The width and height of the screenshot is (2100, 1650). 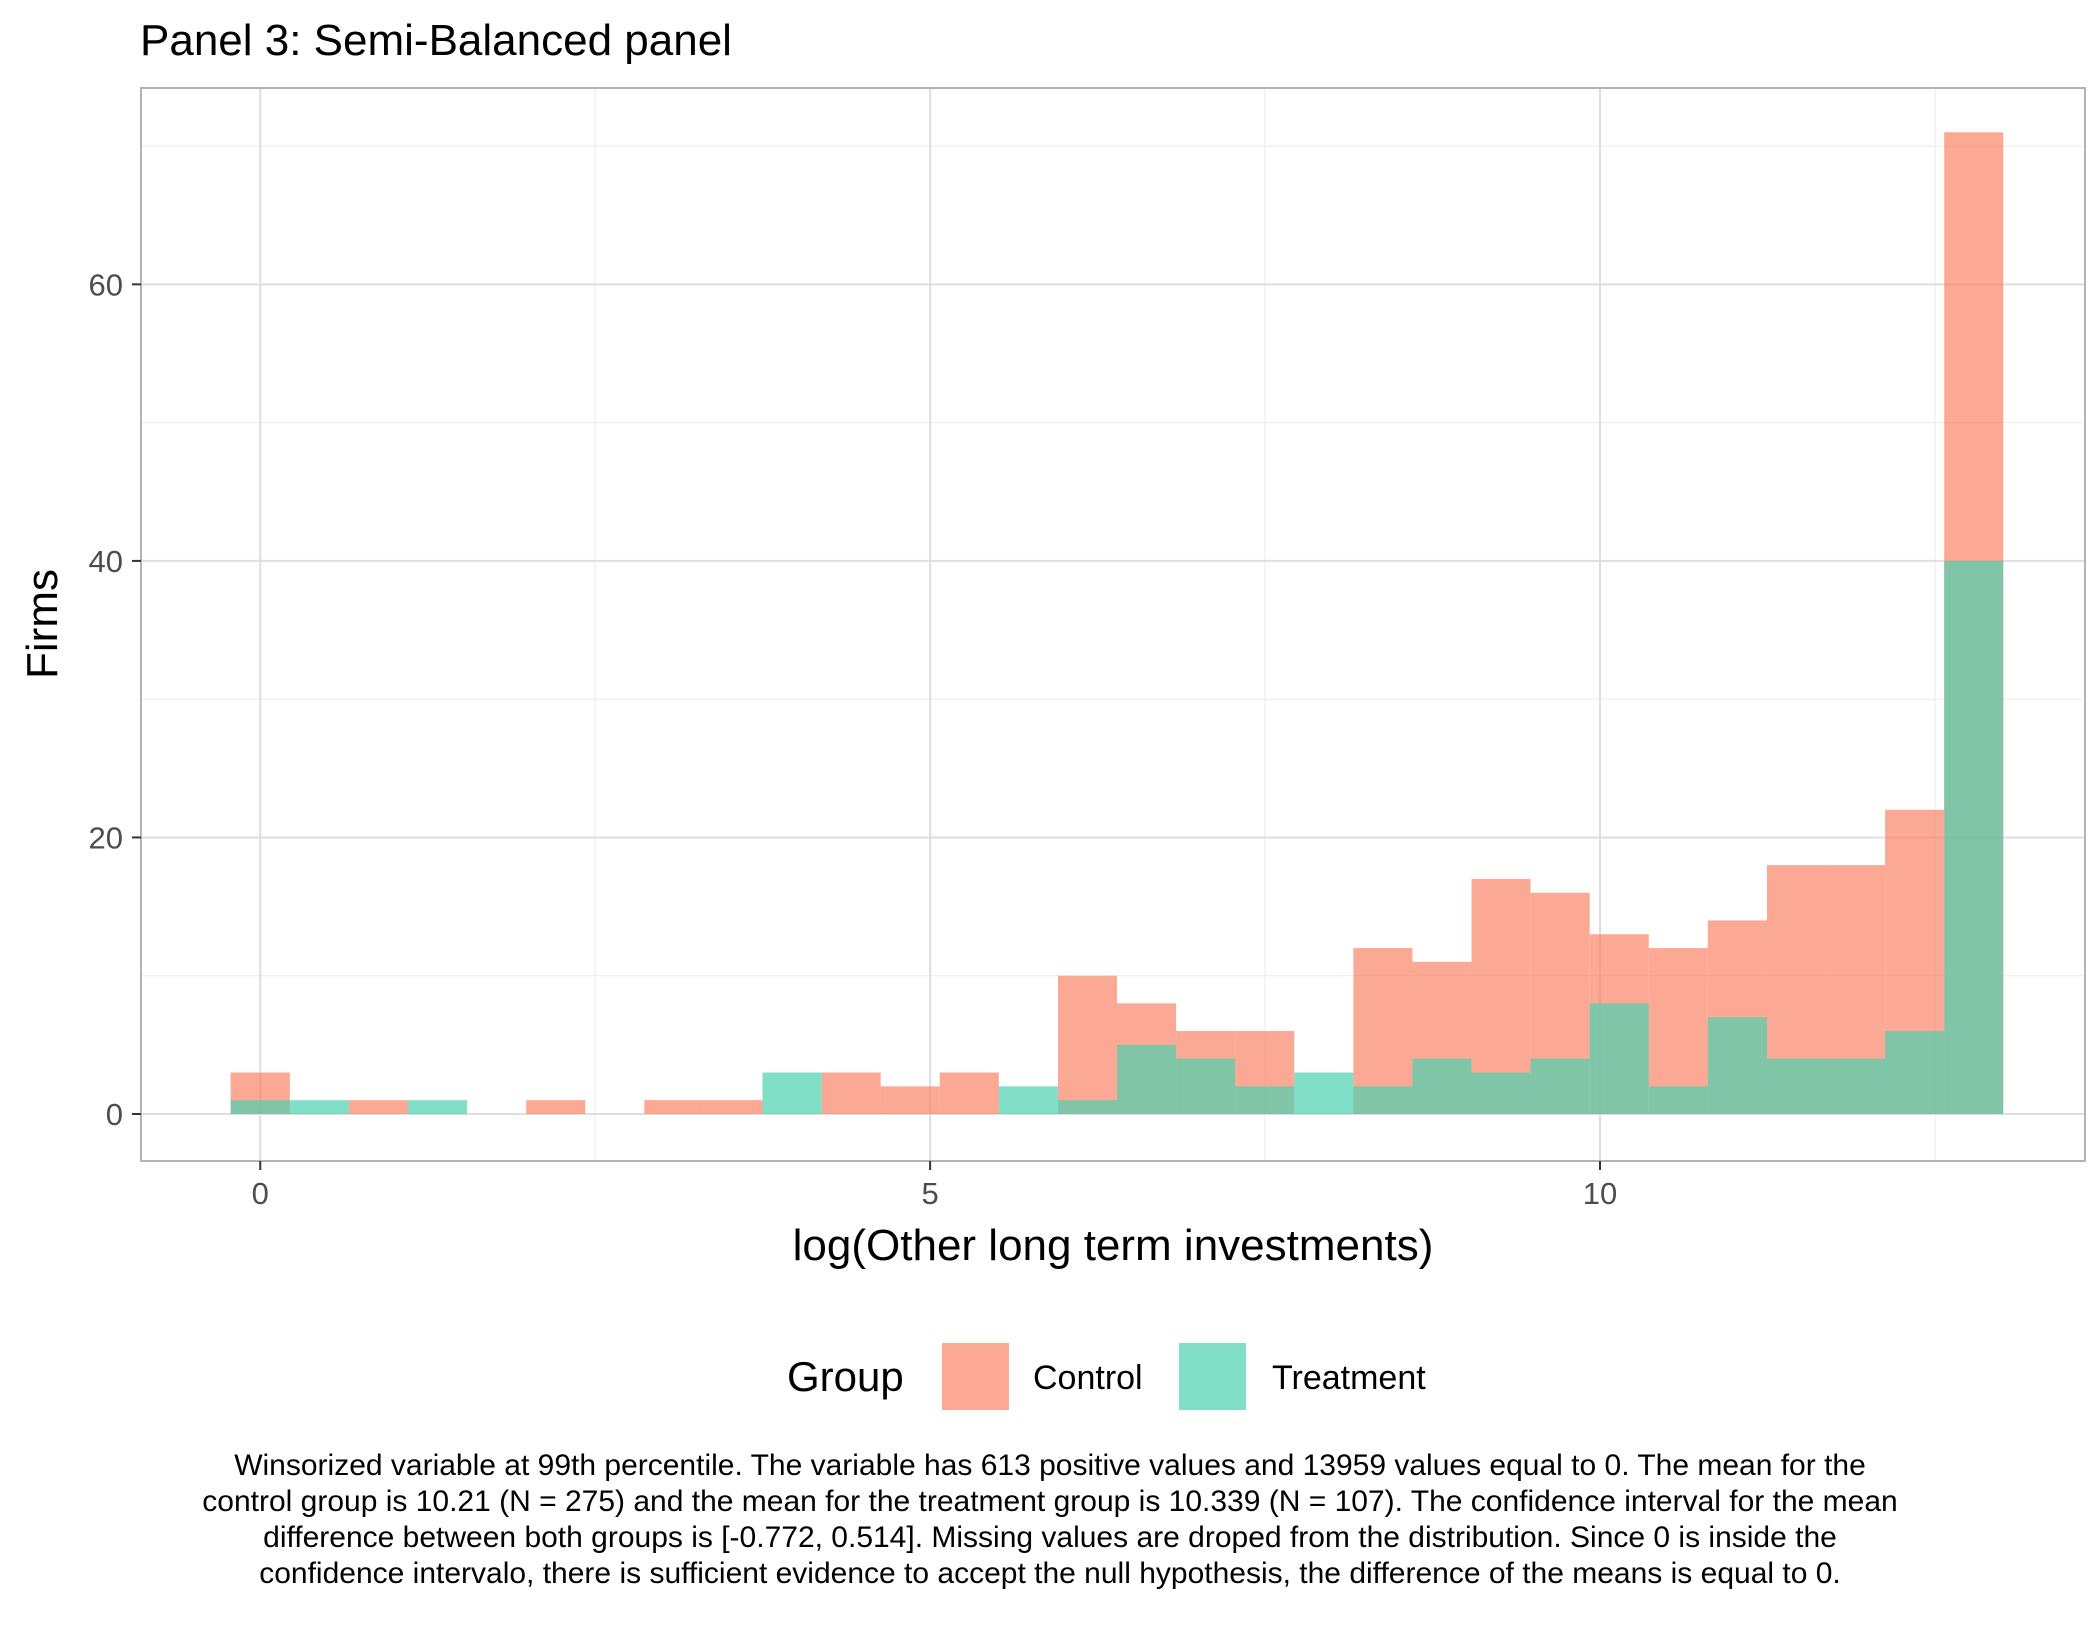 I want to click on legend-label-treatment: Treatment, so click(x=1349, y=1378).